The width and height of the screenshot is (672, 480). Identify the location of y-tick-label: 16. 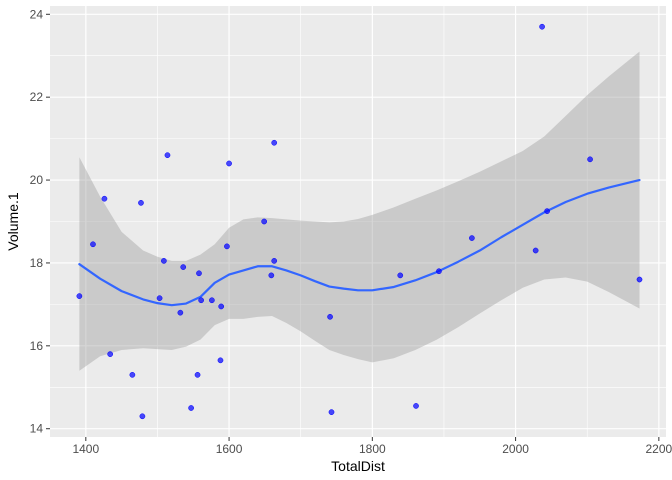
(37, 346).